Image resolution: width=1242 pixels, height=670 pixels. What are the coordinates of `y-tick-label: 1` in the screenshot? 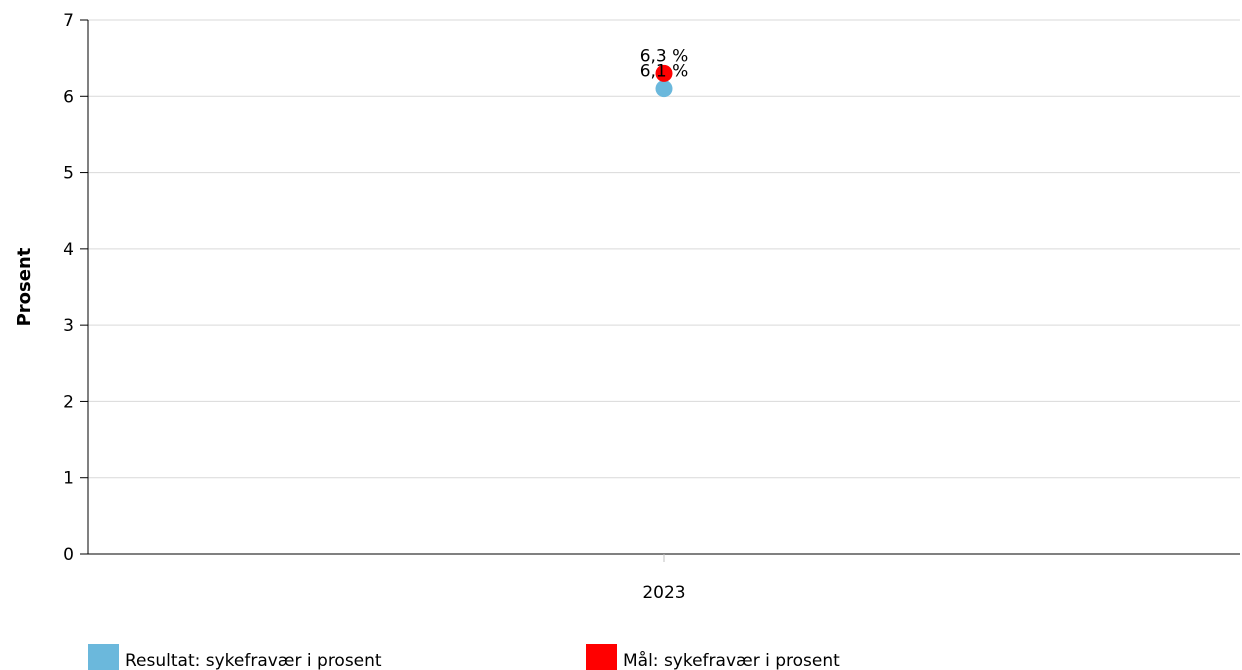 It's located at (68, 479).